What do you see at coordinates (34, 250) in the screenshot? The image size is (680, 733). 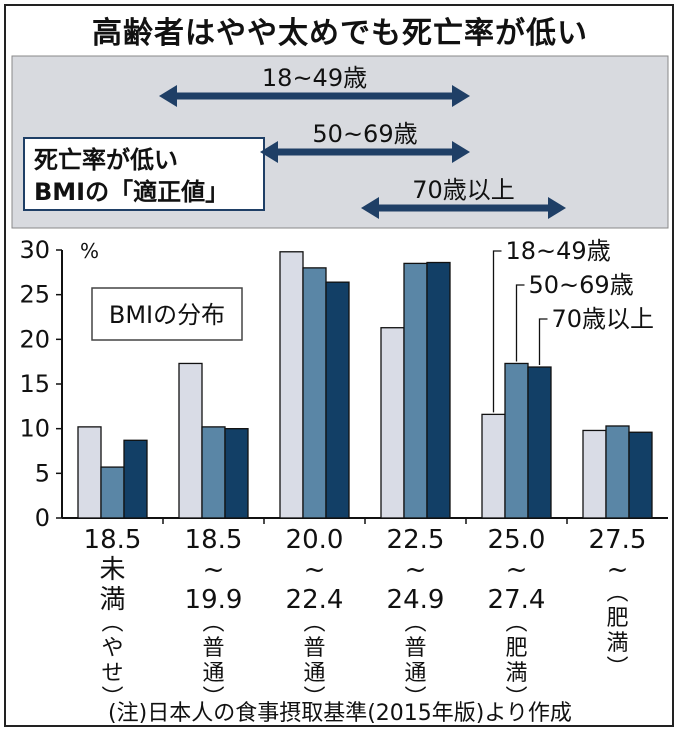 I see `y-tick-label: 30` at bounding box center [34, 250].